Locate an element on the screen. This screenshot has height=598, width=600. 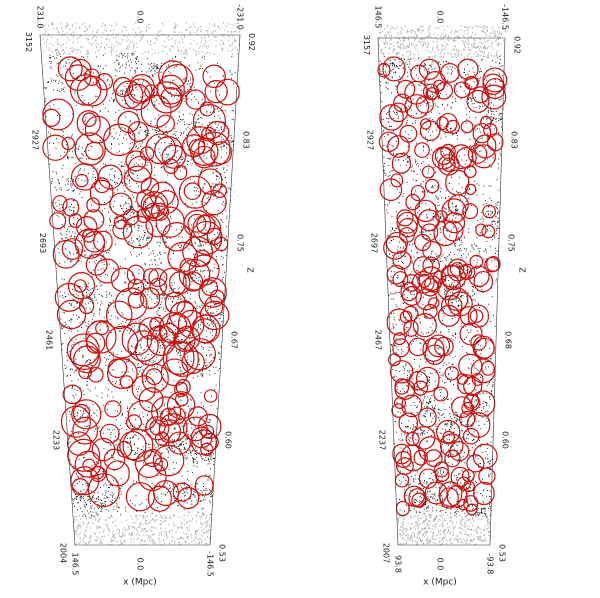
distance-label: 3152 is located at coordinates (28, 42).